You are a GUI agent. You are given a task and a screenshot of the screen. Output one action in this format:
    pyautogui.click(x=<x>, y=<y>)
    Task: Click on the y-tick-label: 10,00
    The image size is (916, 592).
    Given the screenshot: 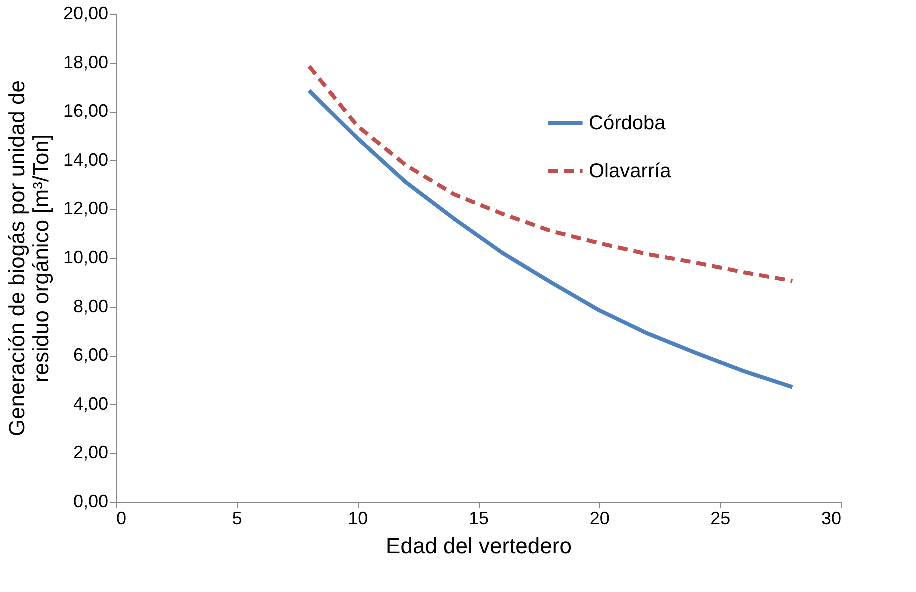 What is the action you would take?
    pyautogui.click(x=85, y=258)
    